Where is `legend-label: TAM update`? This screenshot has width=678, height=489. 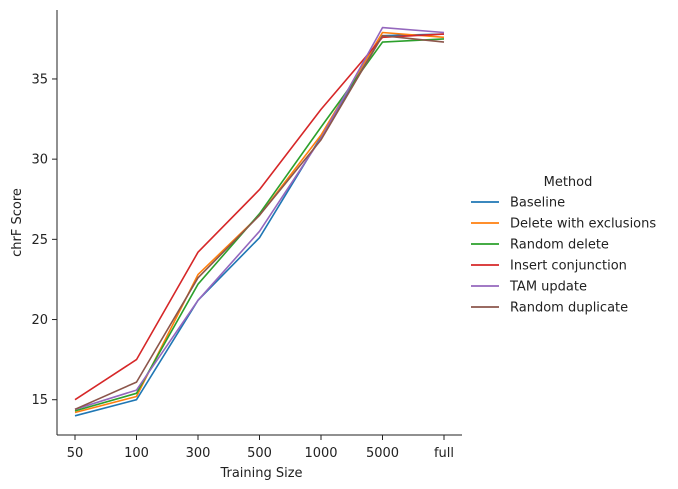
legend-label: TAM update is located at coordinates (548, 287).